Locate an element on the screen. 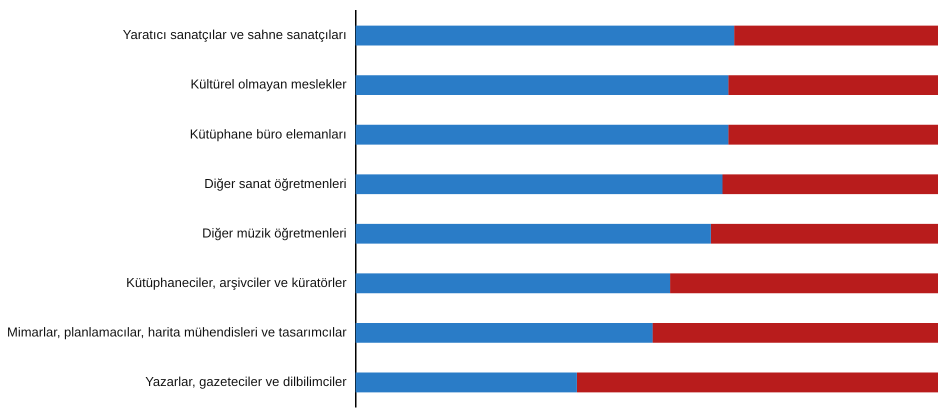  y-tick-label: Kütüphane büro elemanları is located at coordinates (268, 134).